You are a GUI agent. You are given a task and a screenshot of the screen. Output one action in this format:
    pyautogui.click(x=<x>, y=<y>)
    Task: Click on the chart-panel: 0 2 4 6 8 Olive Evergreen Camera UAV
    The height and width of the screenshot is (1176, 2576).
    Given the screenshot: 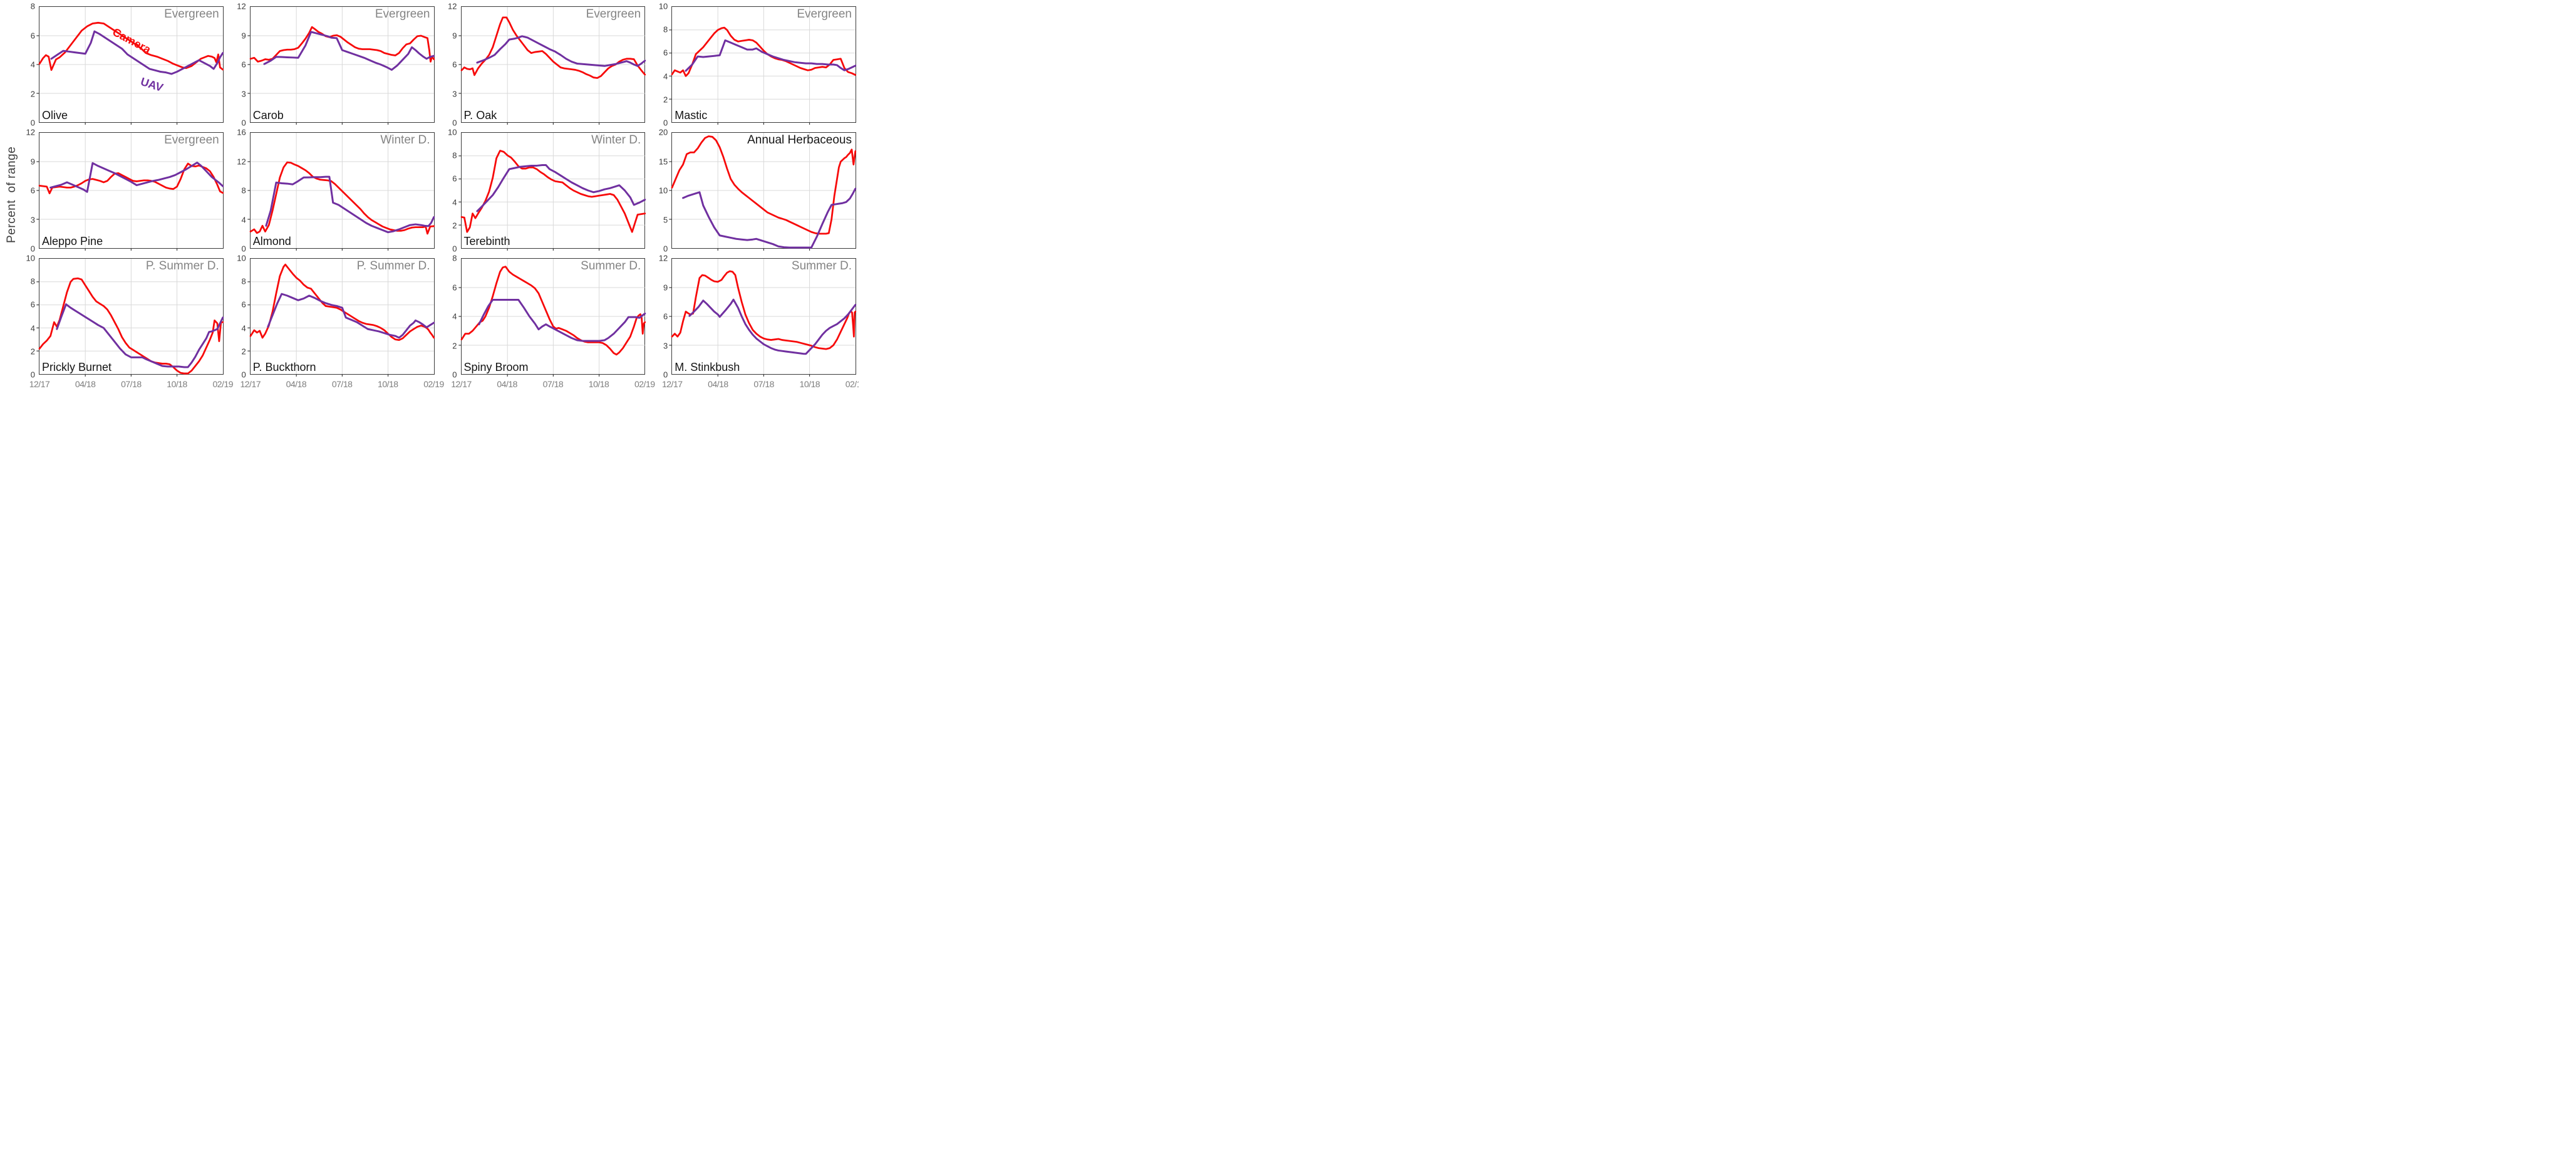 What is the action you would take?
    pyautogui.click(x=121, y=65)
    